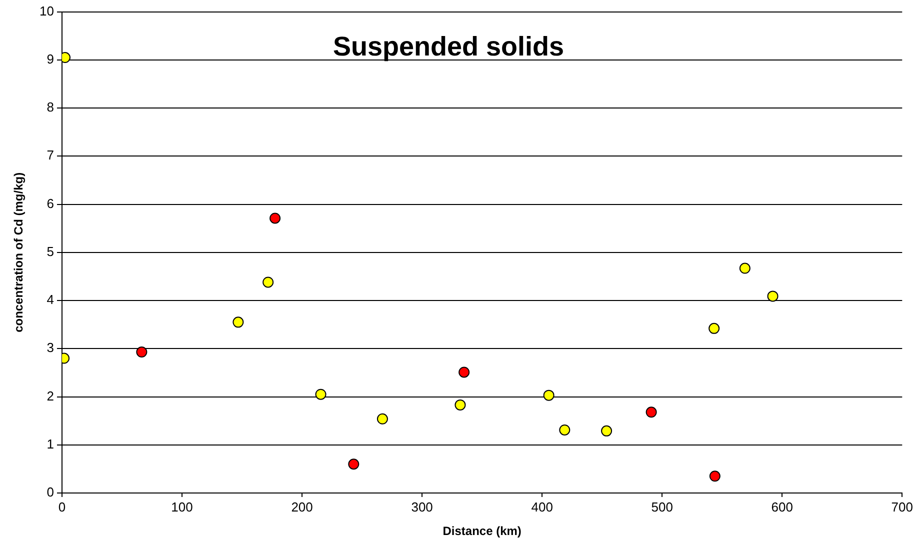 Image resolution: width=924 pixels, height=558 pixels. What do you see at coordinates (62, 506) in the screenshot?
I see `x-tick-label: 0` at bounding box center [62, 506].